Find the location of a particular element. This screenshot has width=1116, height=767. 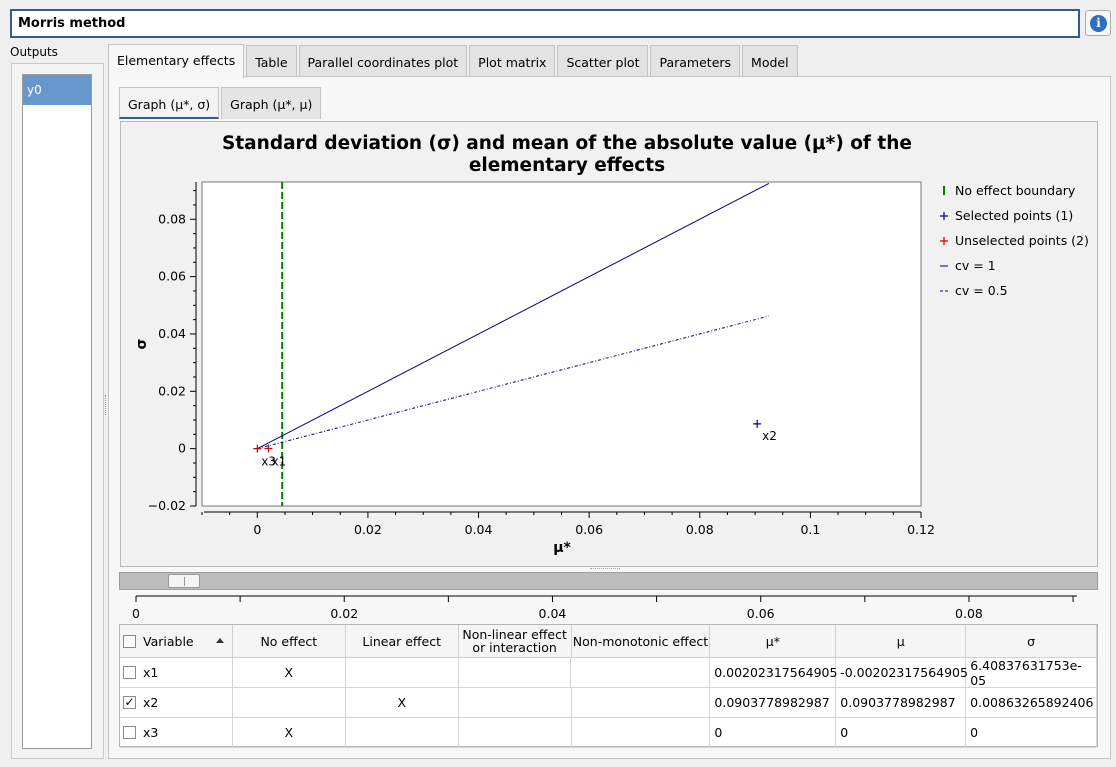

horizontal-splitter is located at coordinates (605, 569).